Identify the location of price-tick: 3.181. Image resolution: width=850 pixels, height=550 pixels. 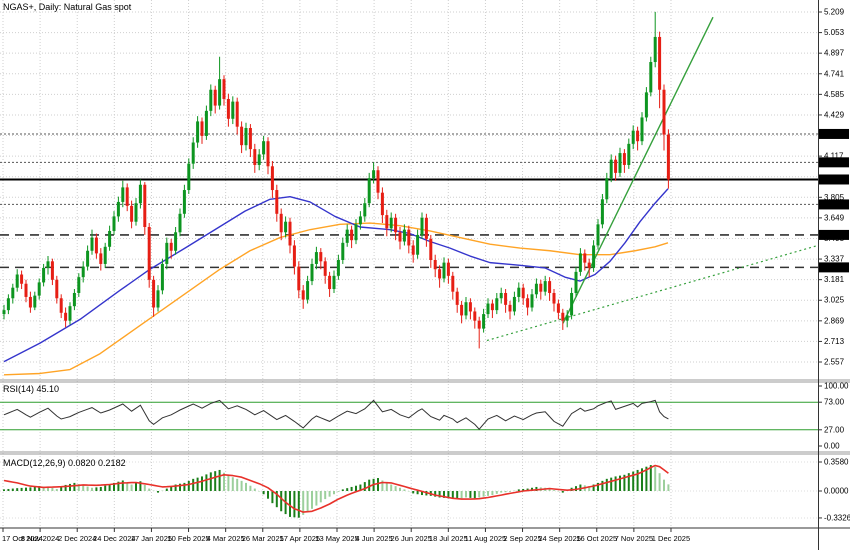
(834, 279).